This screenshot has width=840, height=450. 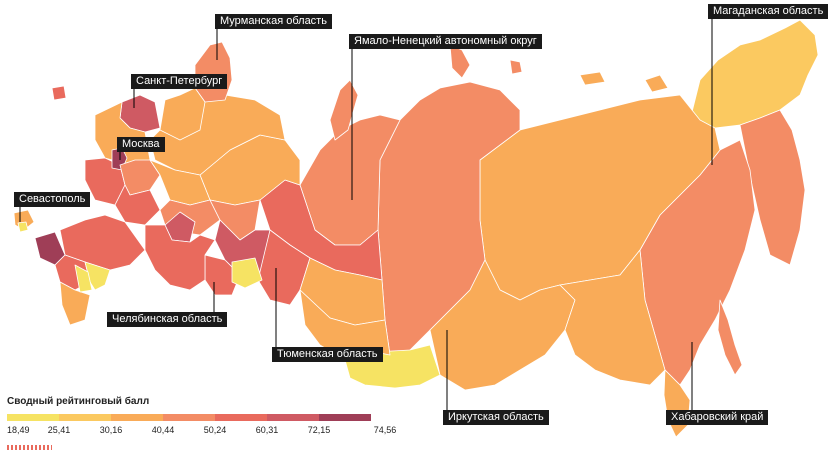 I want to click on region-sakhalin, so click(x=730, y=337).